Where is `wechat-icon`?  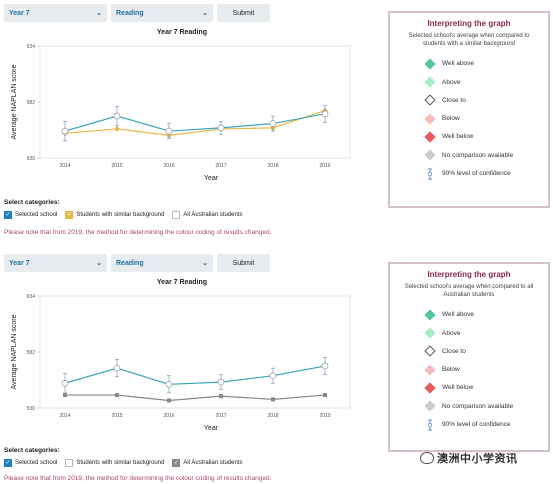
wechat-icon is located at coordinates (427, 458).